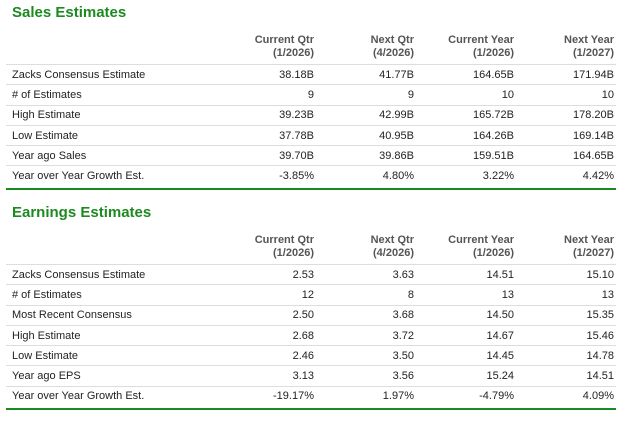 The width and height of the screenshot is (620, 423). I want to click on cell-value: 3.13, so click(266, 376).